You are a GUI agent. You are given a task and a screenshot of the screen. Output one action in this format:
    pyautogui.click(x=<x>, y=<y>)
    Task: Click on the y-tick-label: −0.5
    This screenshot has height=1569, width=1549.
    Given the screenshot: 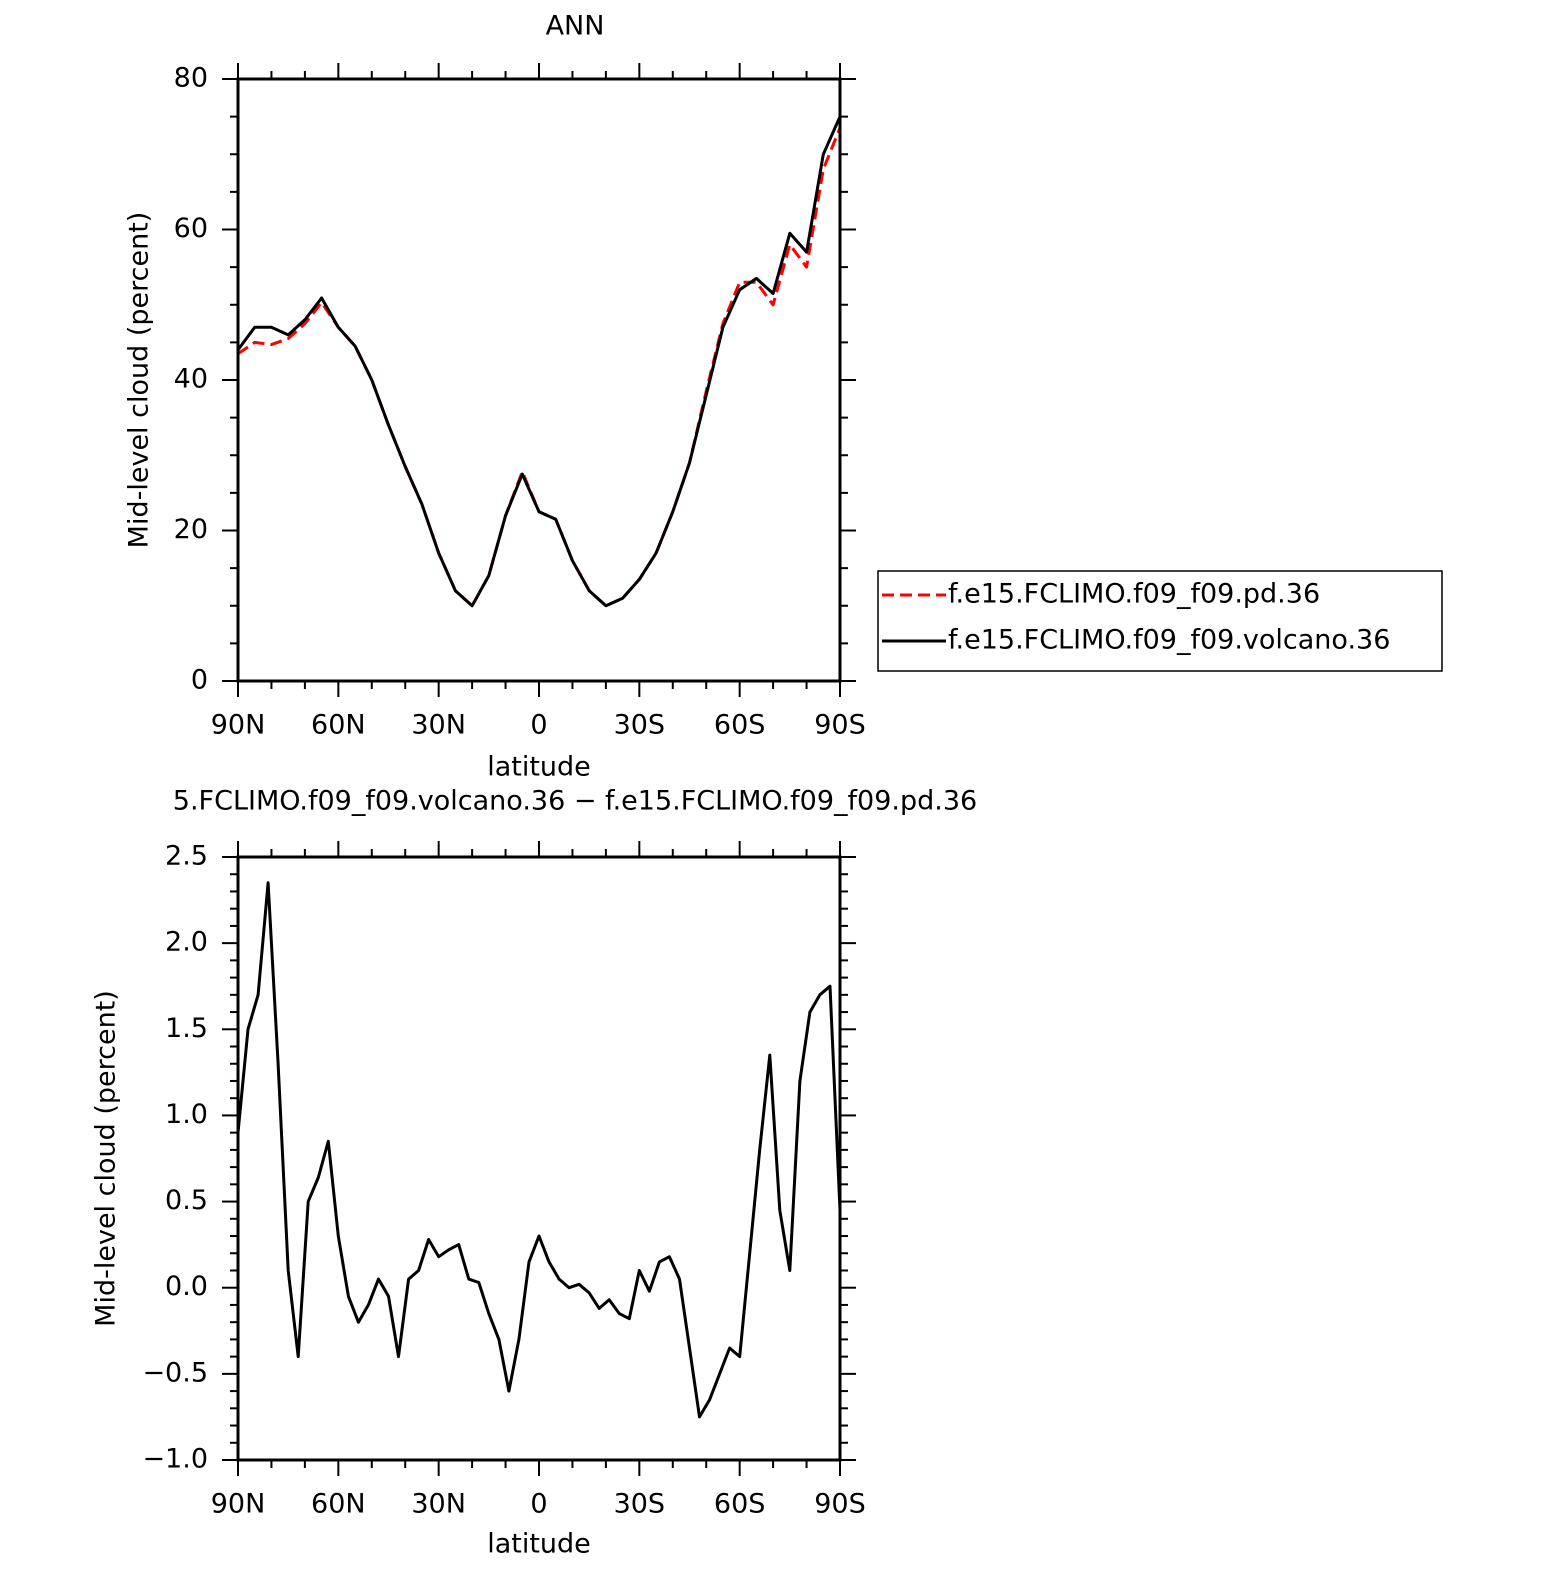 What is the action you would take?
    pyautogui.click(x=175, y=1372)
    